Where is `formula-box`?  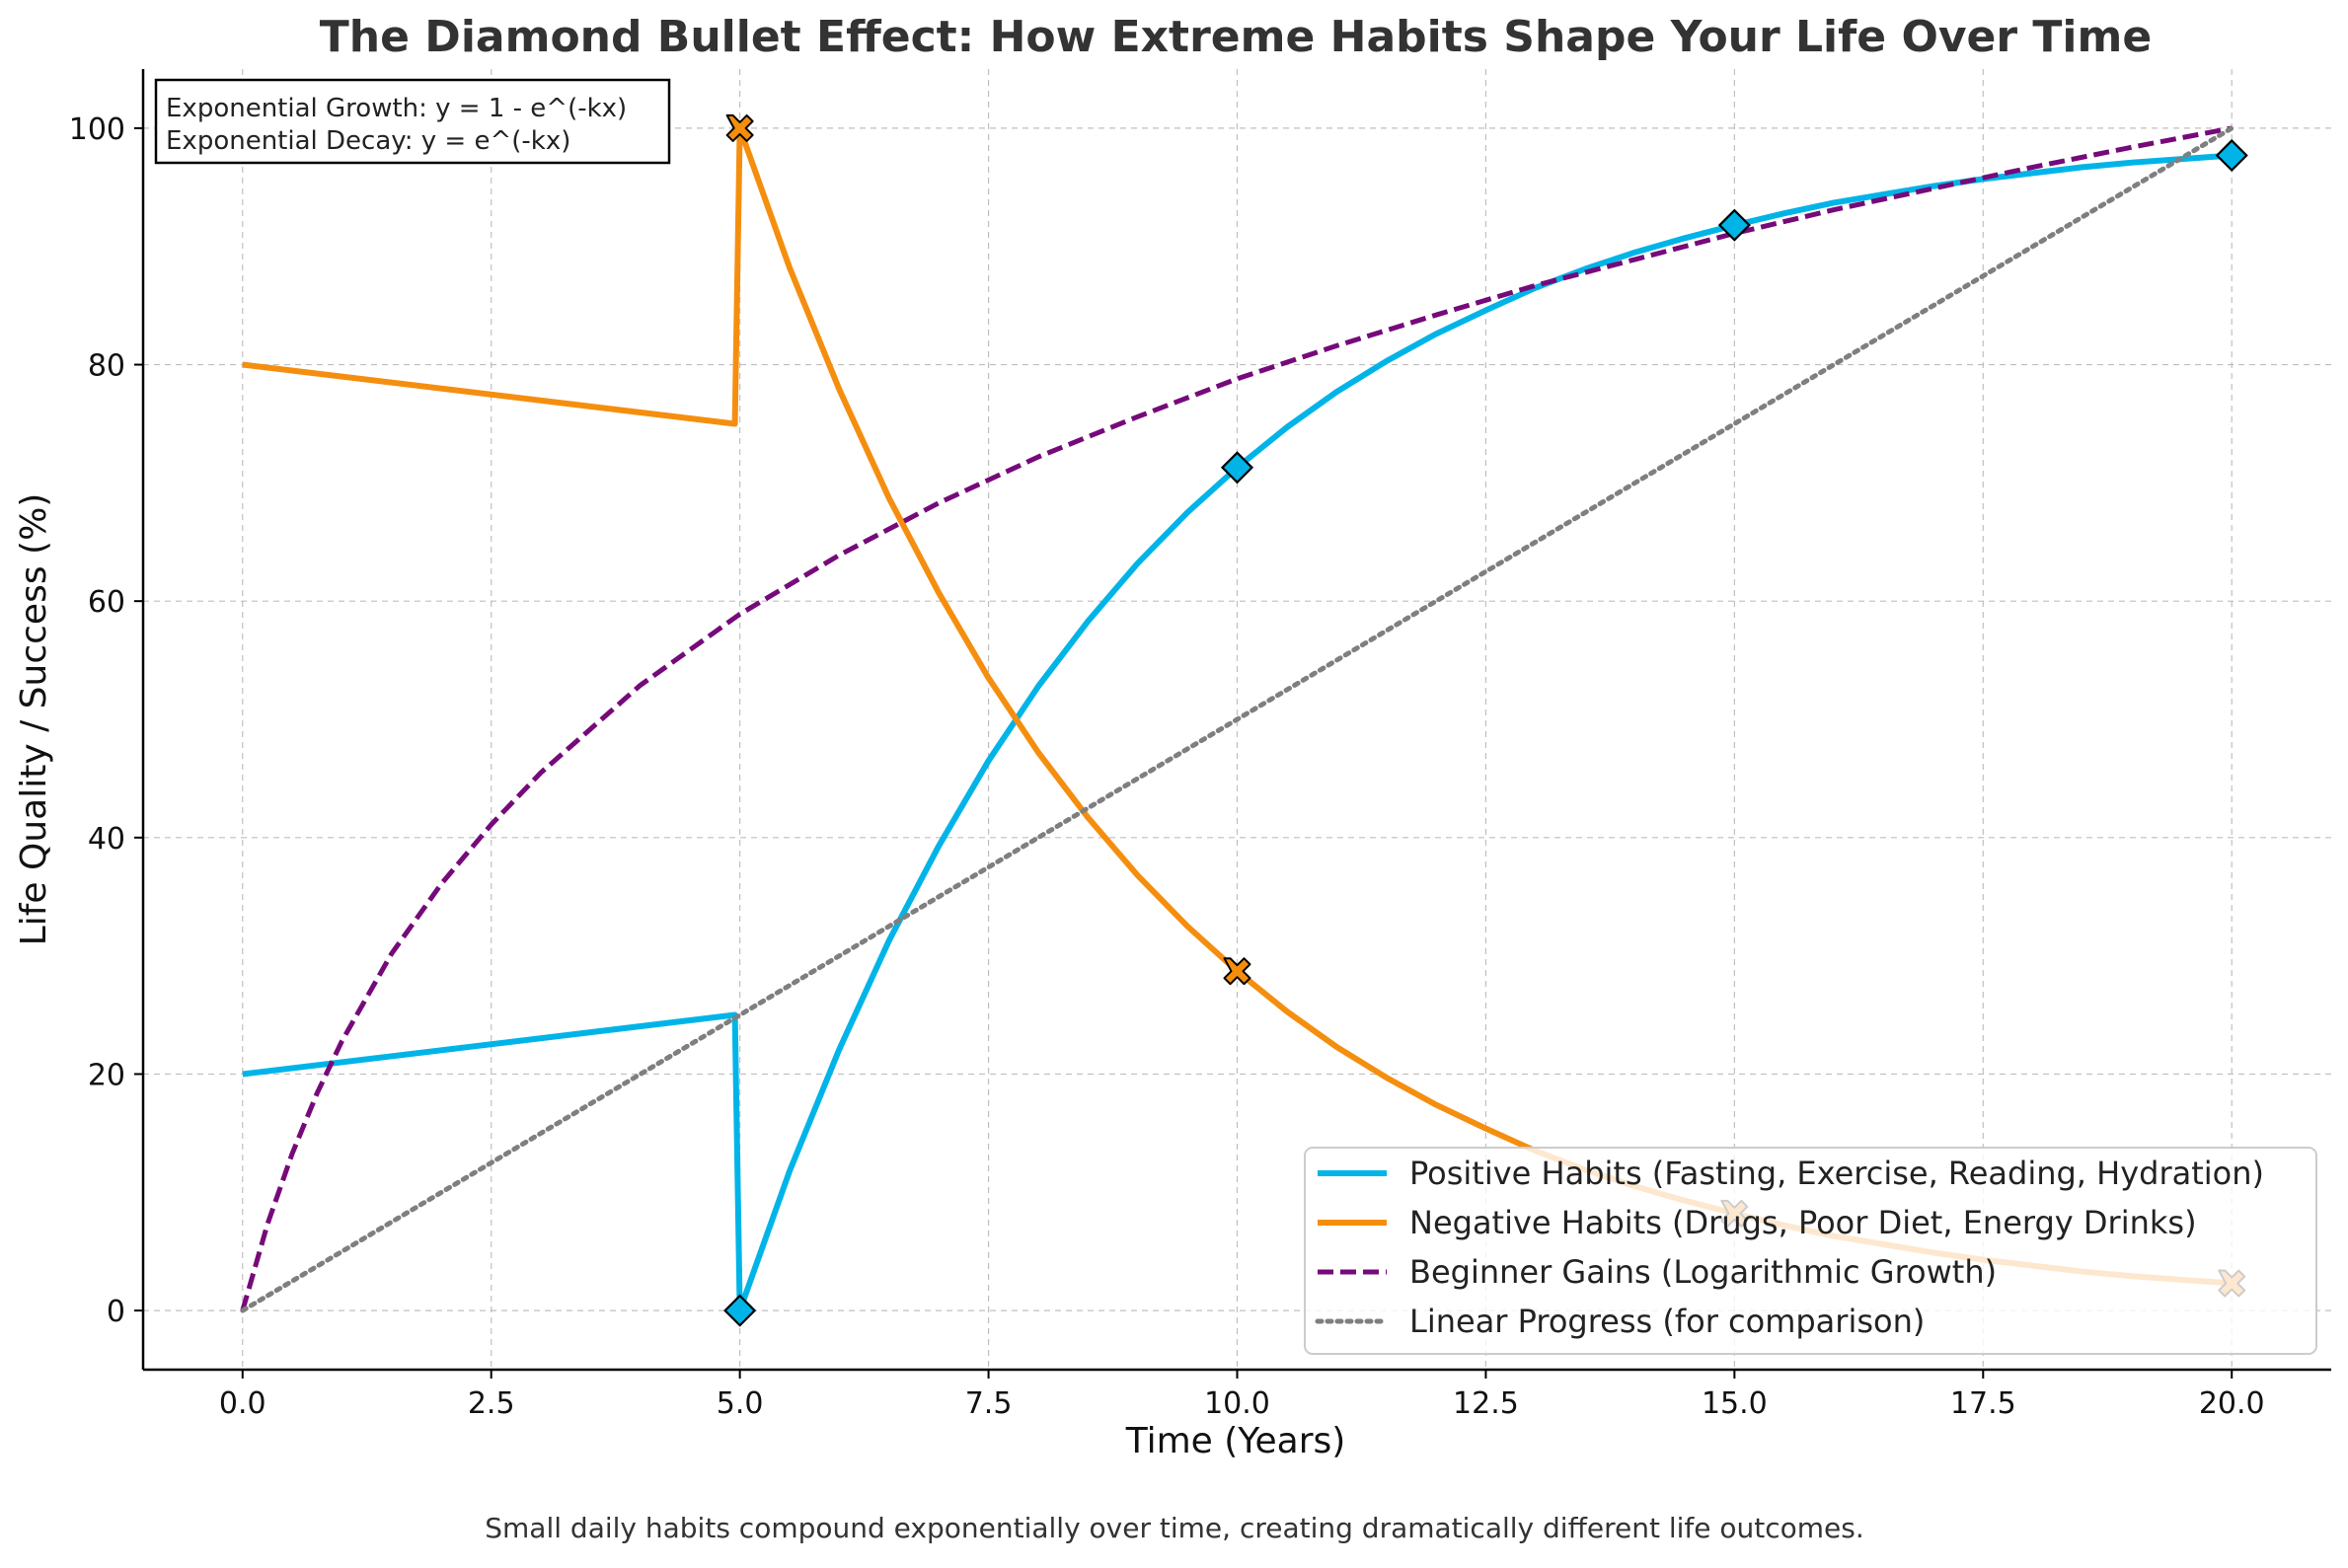 formula-box is located at coordinates (412, 122).